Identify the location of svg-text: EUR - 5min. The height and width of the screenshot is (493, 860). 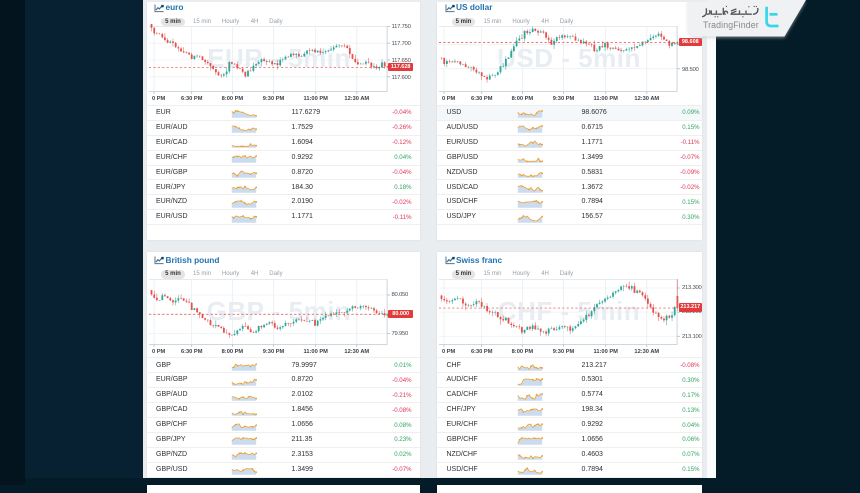
(279, 58).